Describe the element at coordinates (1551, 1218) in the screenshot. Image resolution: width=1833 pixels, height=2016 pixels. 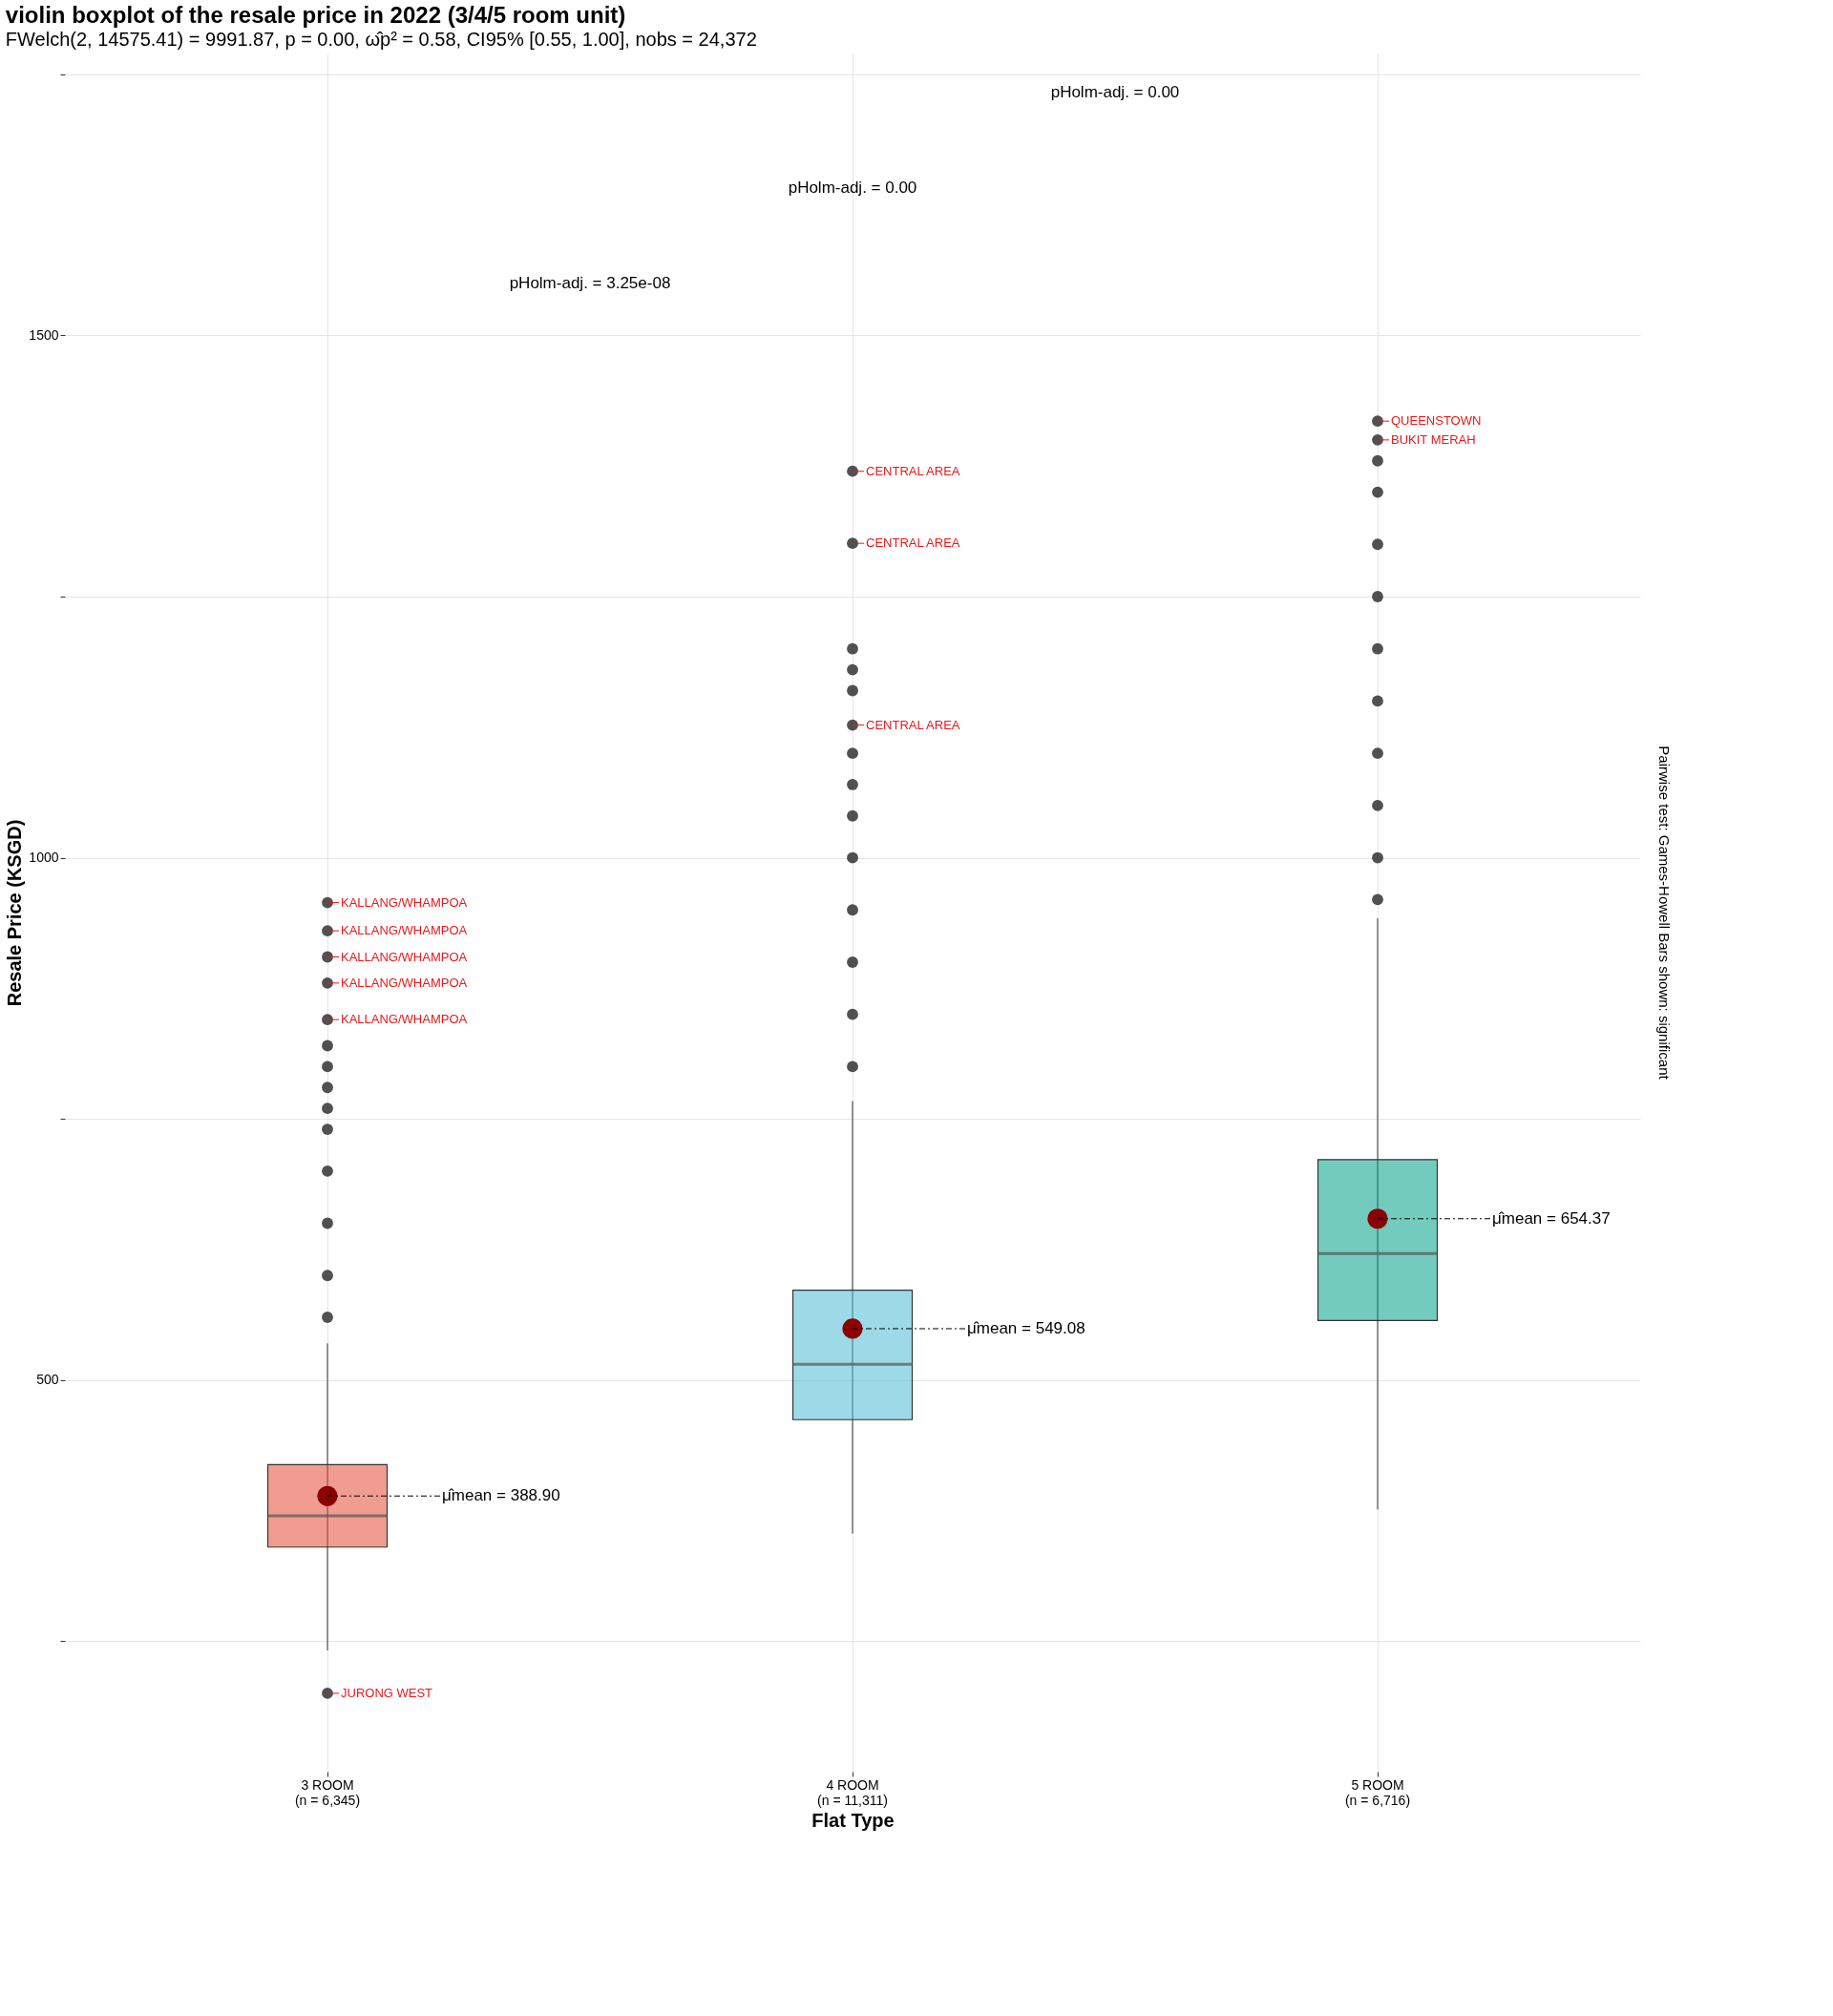
I see `annotation: μ̂mean = 654.37` at that location.